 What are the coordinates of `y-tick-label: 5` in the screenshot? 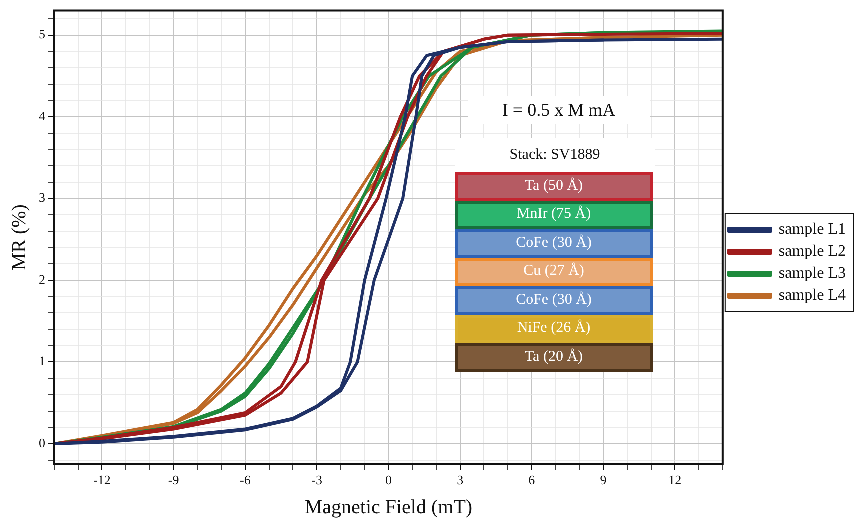 It's located at (42, 34).